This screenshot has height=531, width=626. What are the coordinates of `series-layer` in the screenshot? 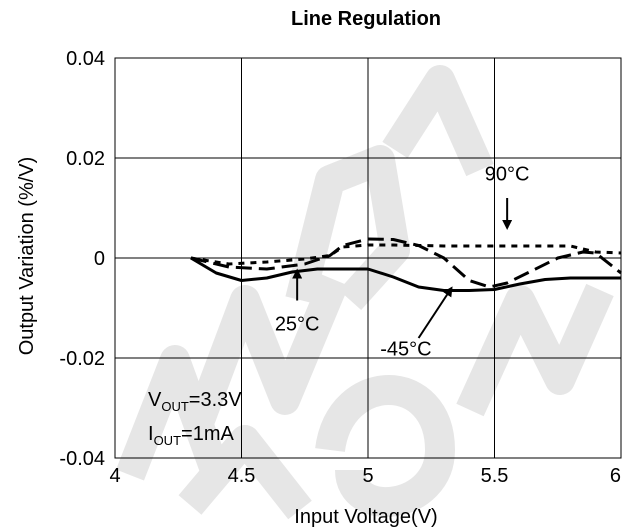 It's located at (406, 264).